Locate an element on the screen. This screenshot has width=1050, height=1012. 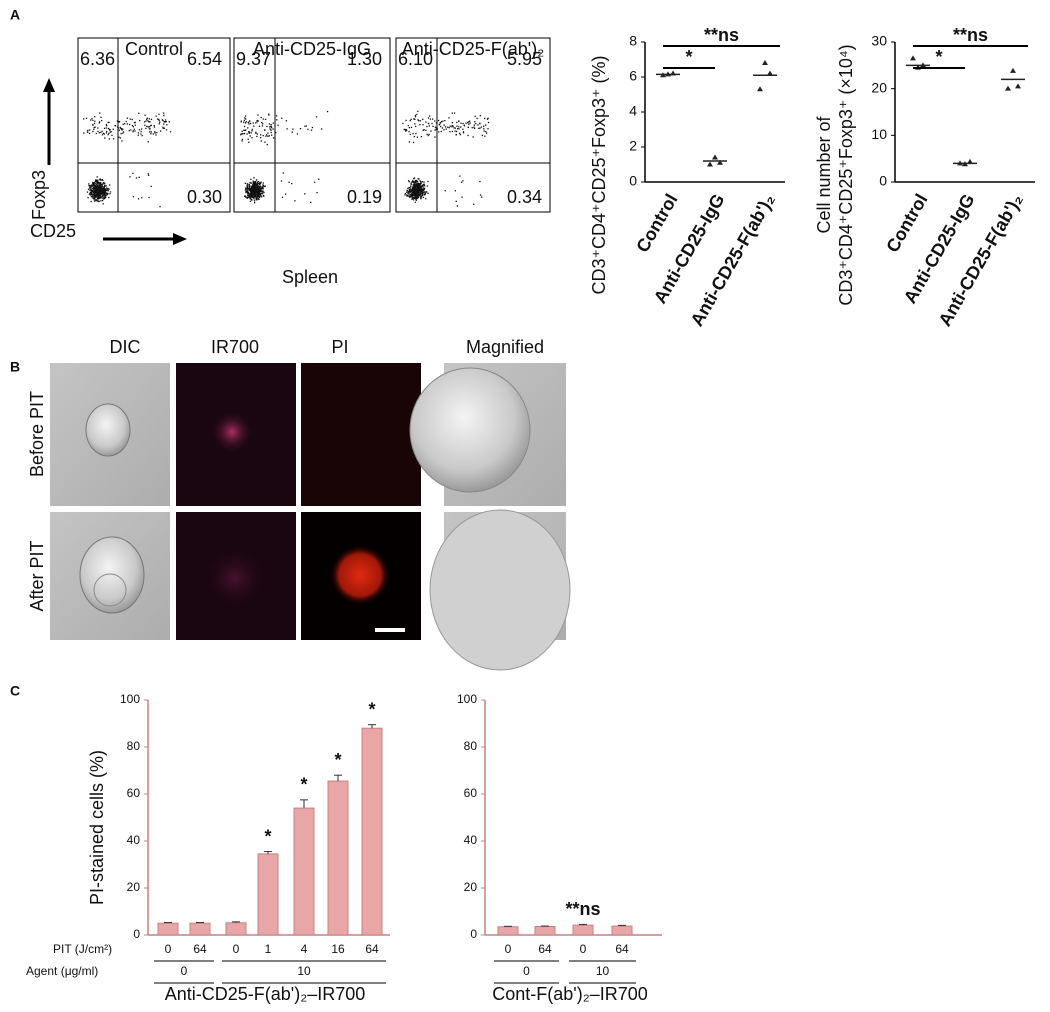
panel-label: B is located at coordinates (15, 367).